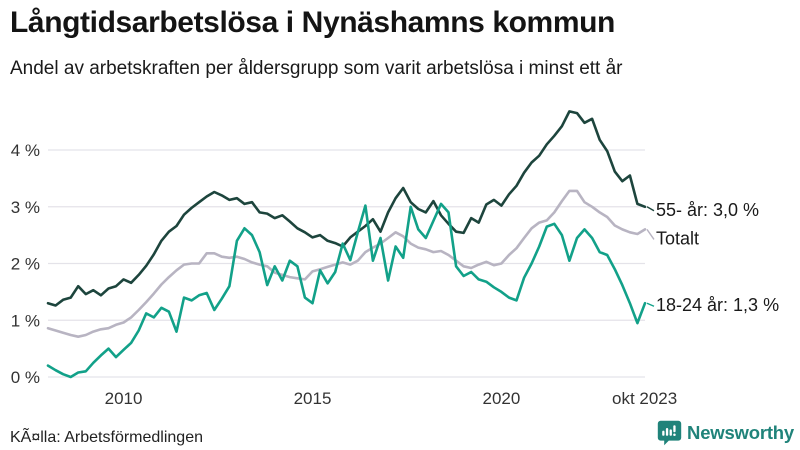 Image resolution: width=800 pixels, height=450 pixels. Describe the element at coordinates (677, 238) in the screenshot. I see `series-end-label-2: Totalt` at that location.